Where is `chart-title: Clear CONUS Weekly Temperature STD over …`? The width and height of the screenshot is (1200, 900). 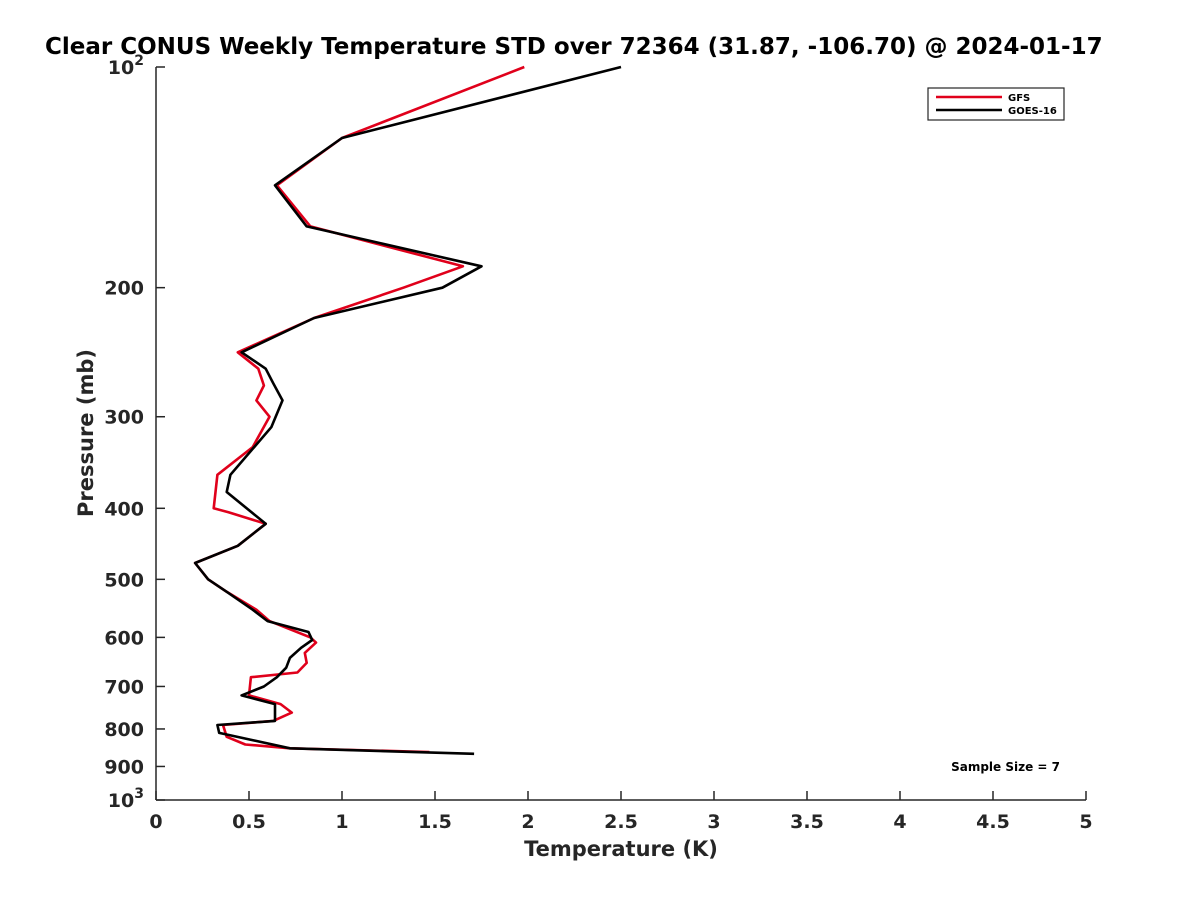 chart-title: Clear CONUS Weekly Temperature STD over … is located at coordinates (574, 47).